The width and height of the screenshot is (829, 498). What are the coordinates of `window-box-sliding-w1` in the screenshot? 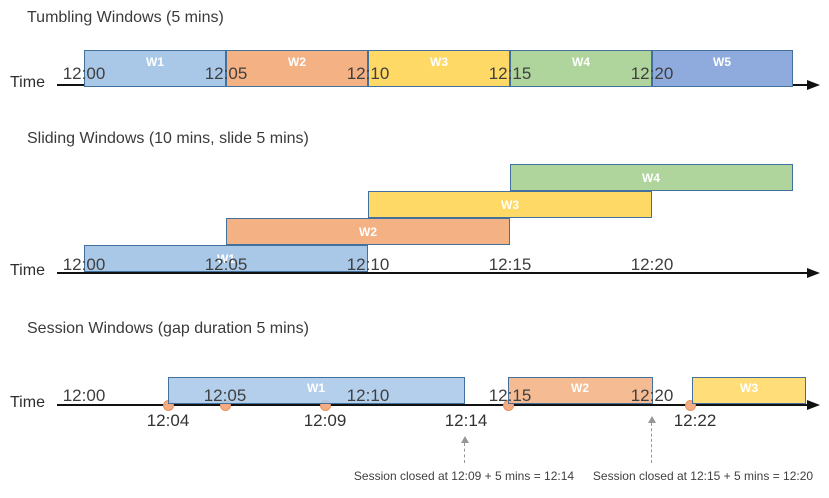 It's located at (226, 258).